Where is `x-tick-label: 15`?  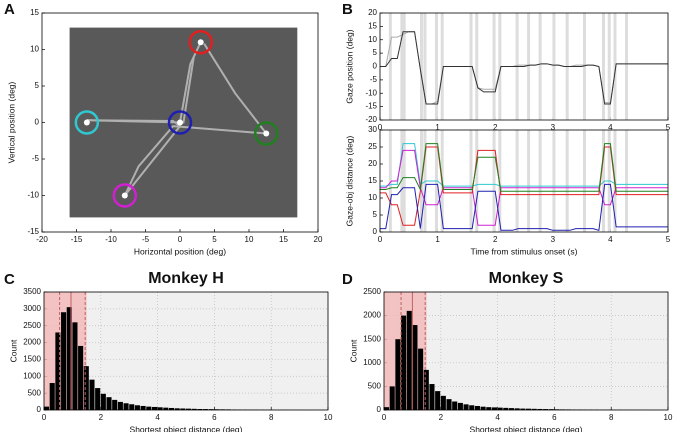
x-tick-label: 15 is located at coordinates (283, 239).